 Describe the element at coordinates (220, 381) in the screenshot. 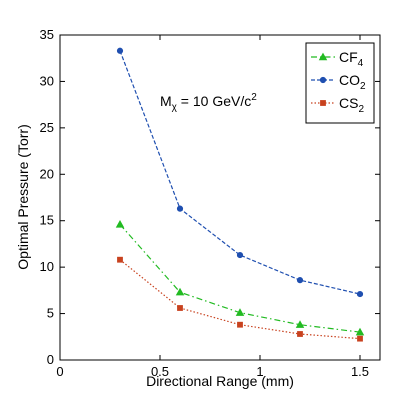

I see `x-axis-label: Directional Range (mm)` at that location.